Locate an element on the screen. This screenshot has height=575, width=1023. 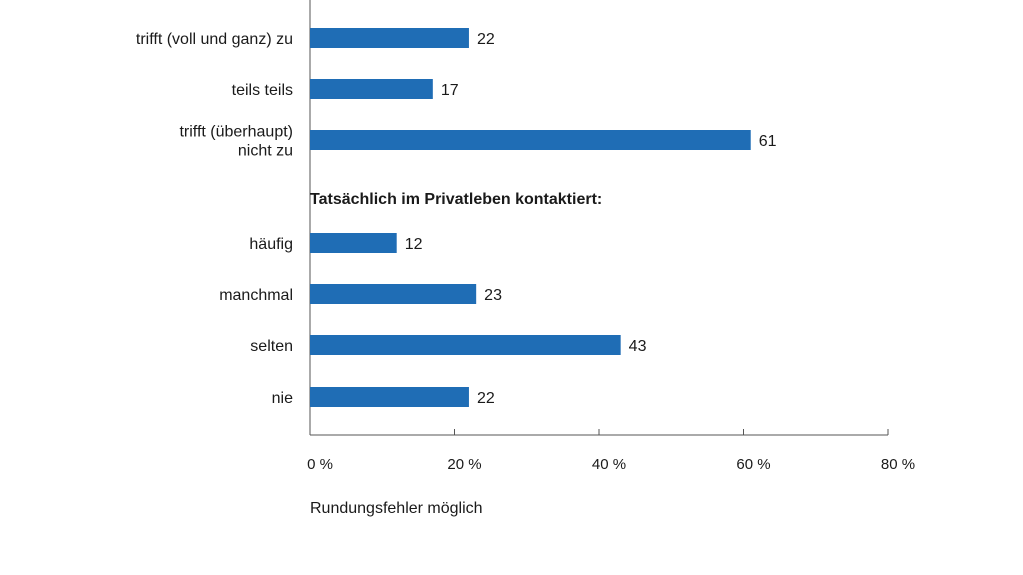
category-label: nie is located at coordinates (282, 398).